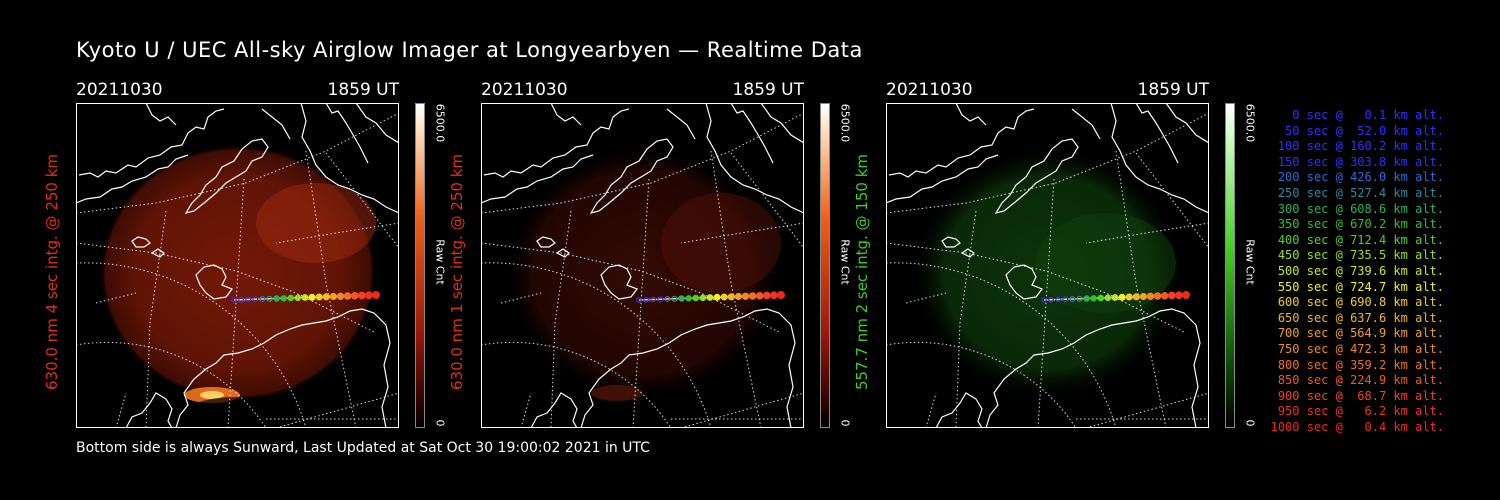 This screenshot has width=1500, height=500. What do you see at coordinates (1360, 224) in the screenshot?
I see `legend-entry: 350 sec @ 670.2 km alt.` at bounding box center [1360, 224].